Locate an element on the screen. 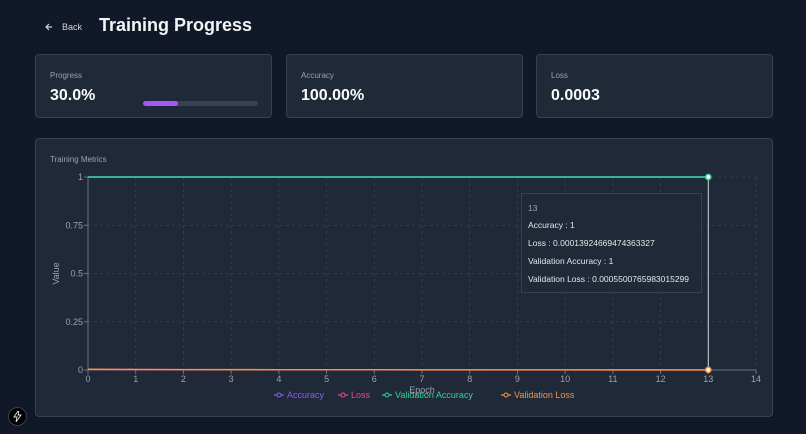 The width and height of the screenshot is (806, 434). x-tick-label: 10 is located at coordinates (565, 379).